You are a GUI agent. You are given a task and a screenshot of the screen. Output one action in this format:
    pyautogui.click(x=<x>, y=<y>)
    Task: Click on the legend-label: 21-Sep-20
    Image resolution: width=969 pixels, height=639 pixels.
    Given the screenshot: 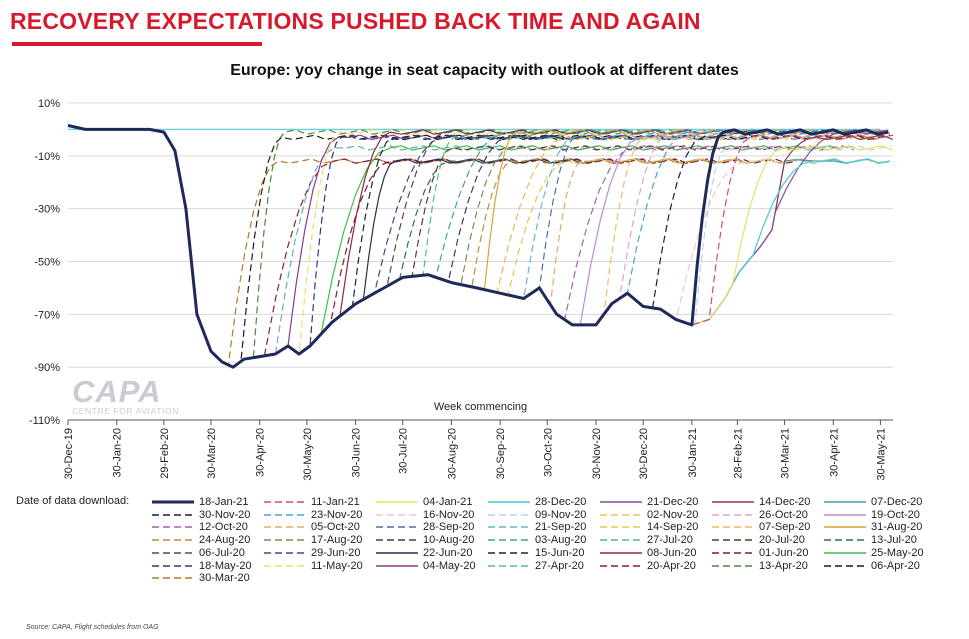 What is the action you would take?
    pyautogui.click(x=561, y=527)
    